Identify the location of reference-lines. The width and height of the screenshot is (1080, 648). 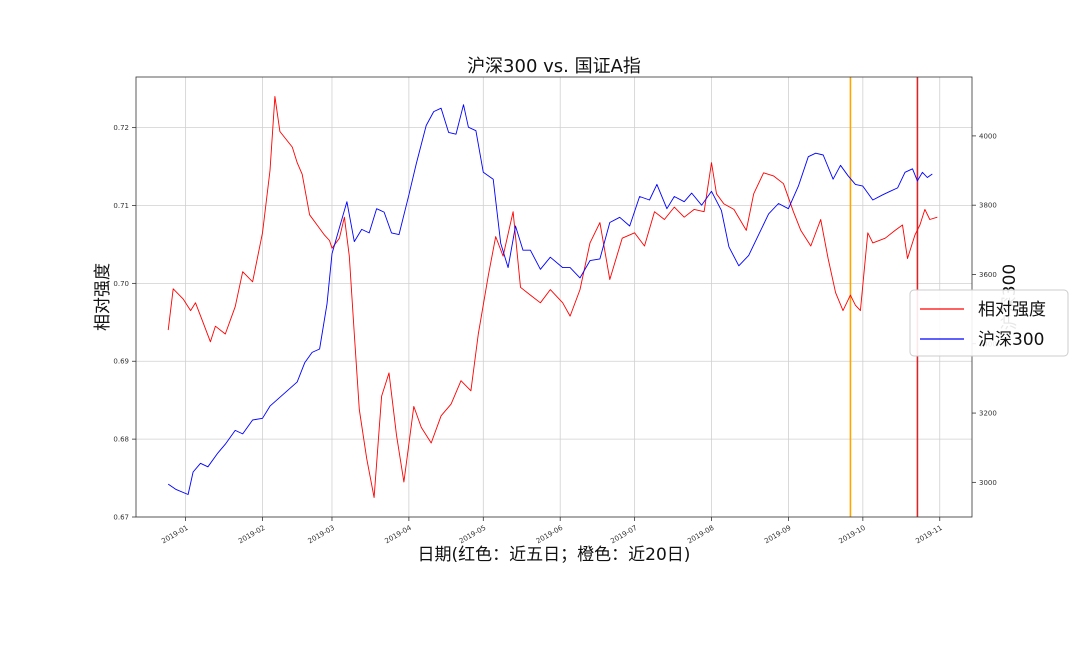
(884, 297).